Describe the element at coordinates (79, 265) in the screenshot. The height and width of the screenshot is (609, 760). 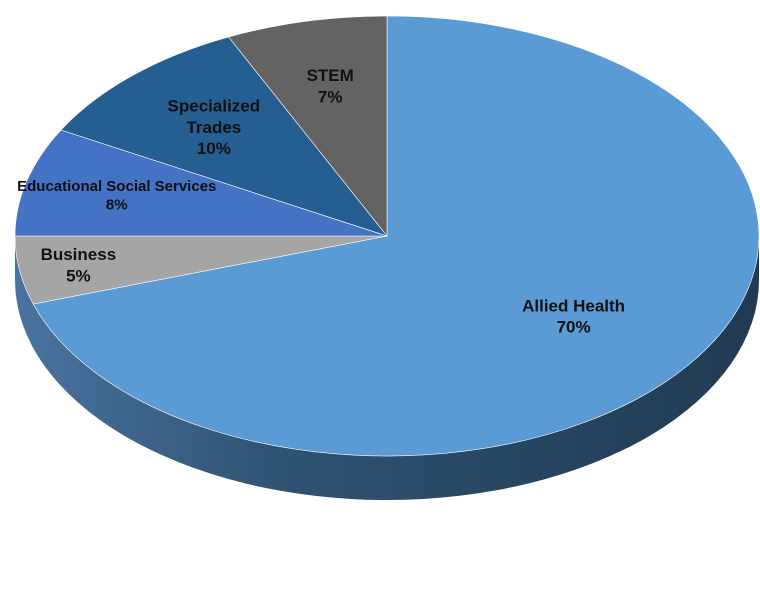
I see `slice-label-business: Business 5%` at that location.